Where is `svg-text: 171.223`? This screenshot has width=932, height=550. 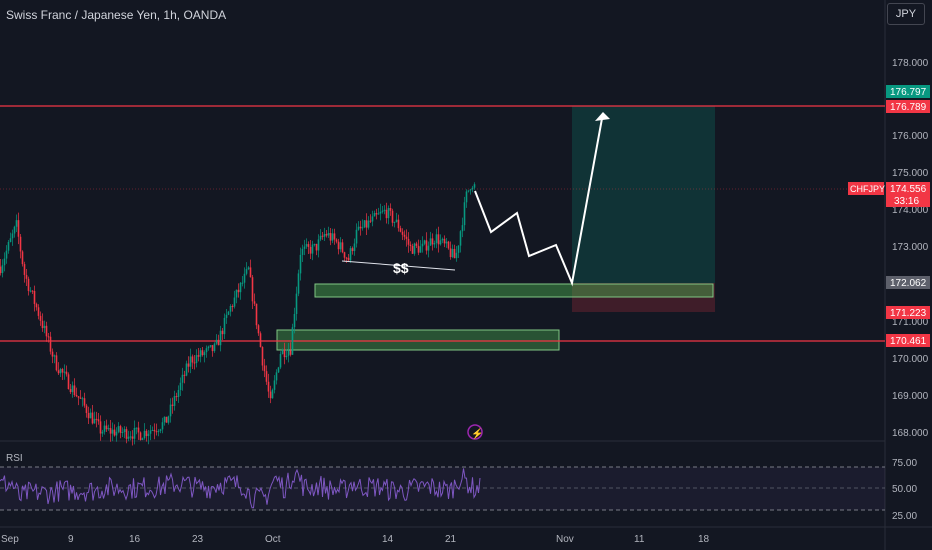 svg-text: 171.223 is located at coordinates (908, 313).